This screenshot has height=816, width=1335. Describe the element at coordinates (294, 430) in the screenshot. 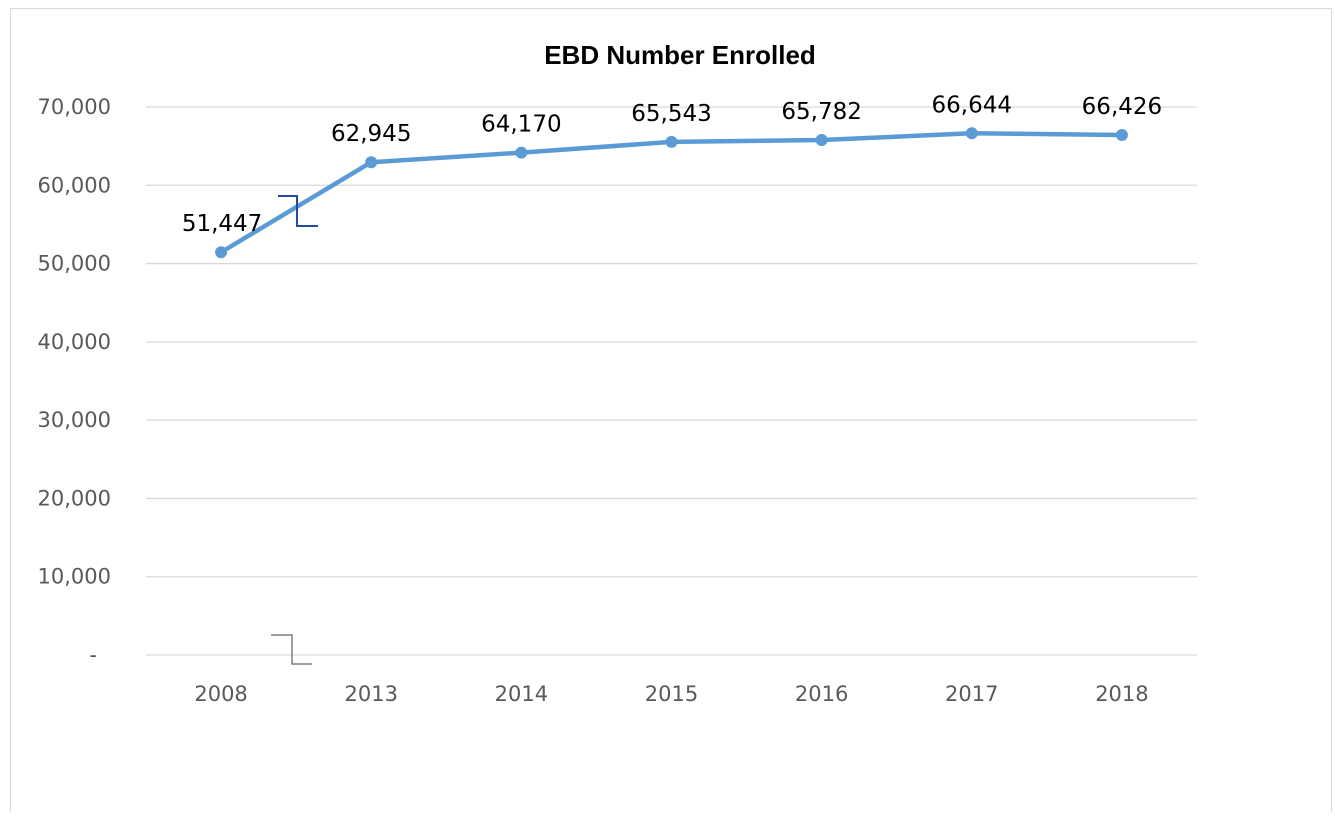

I see `axis-break-marks` at that location.